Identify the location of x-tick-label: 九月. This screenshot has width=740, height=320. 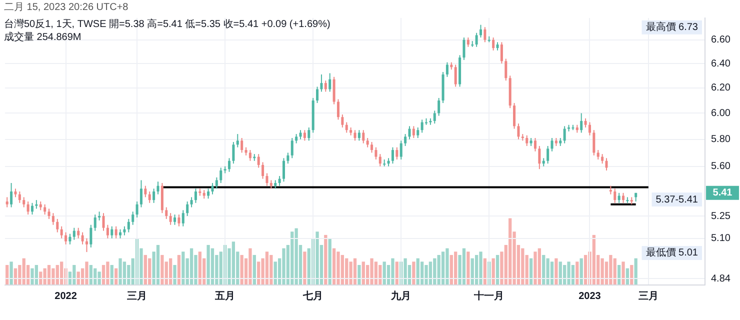
(401, 296).